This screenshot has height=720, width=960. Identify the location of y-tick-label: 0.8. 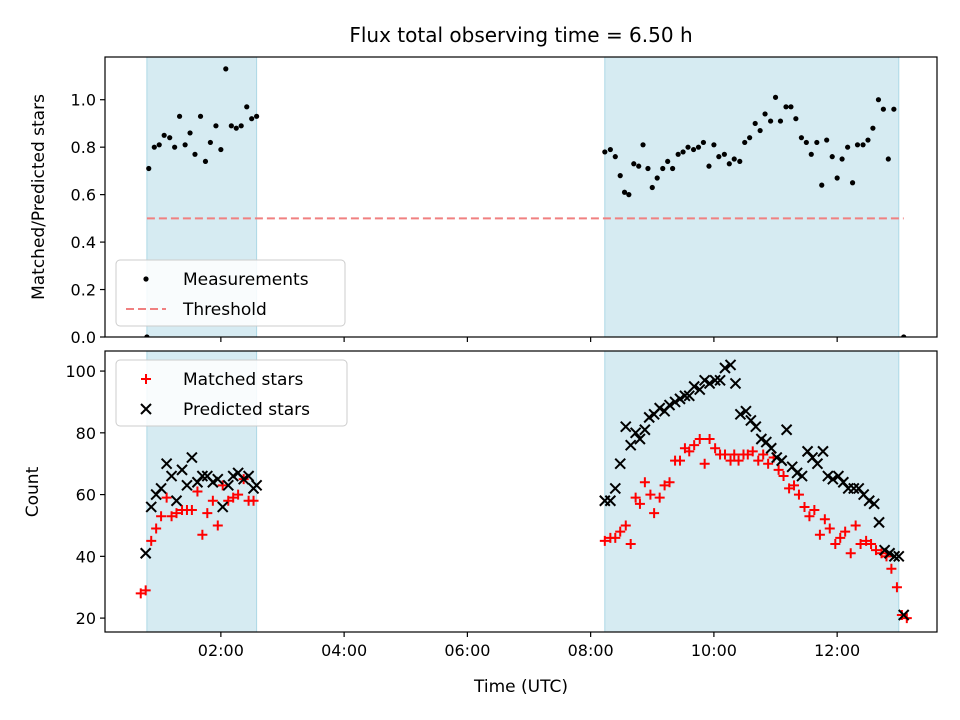
(83, 147).